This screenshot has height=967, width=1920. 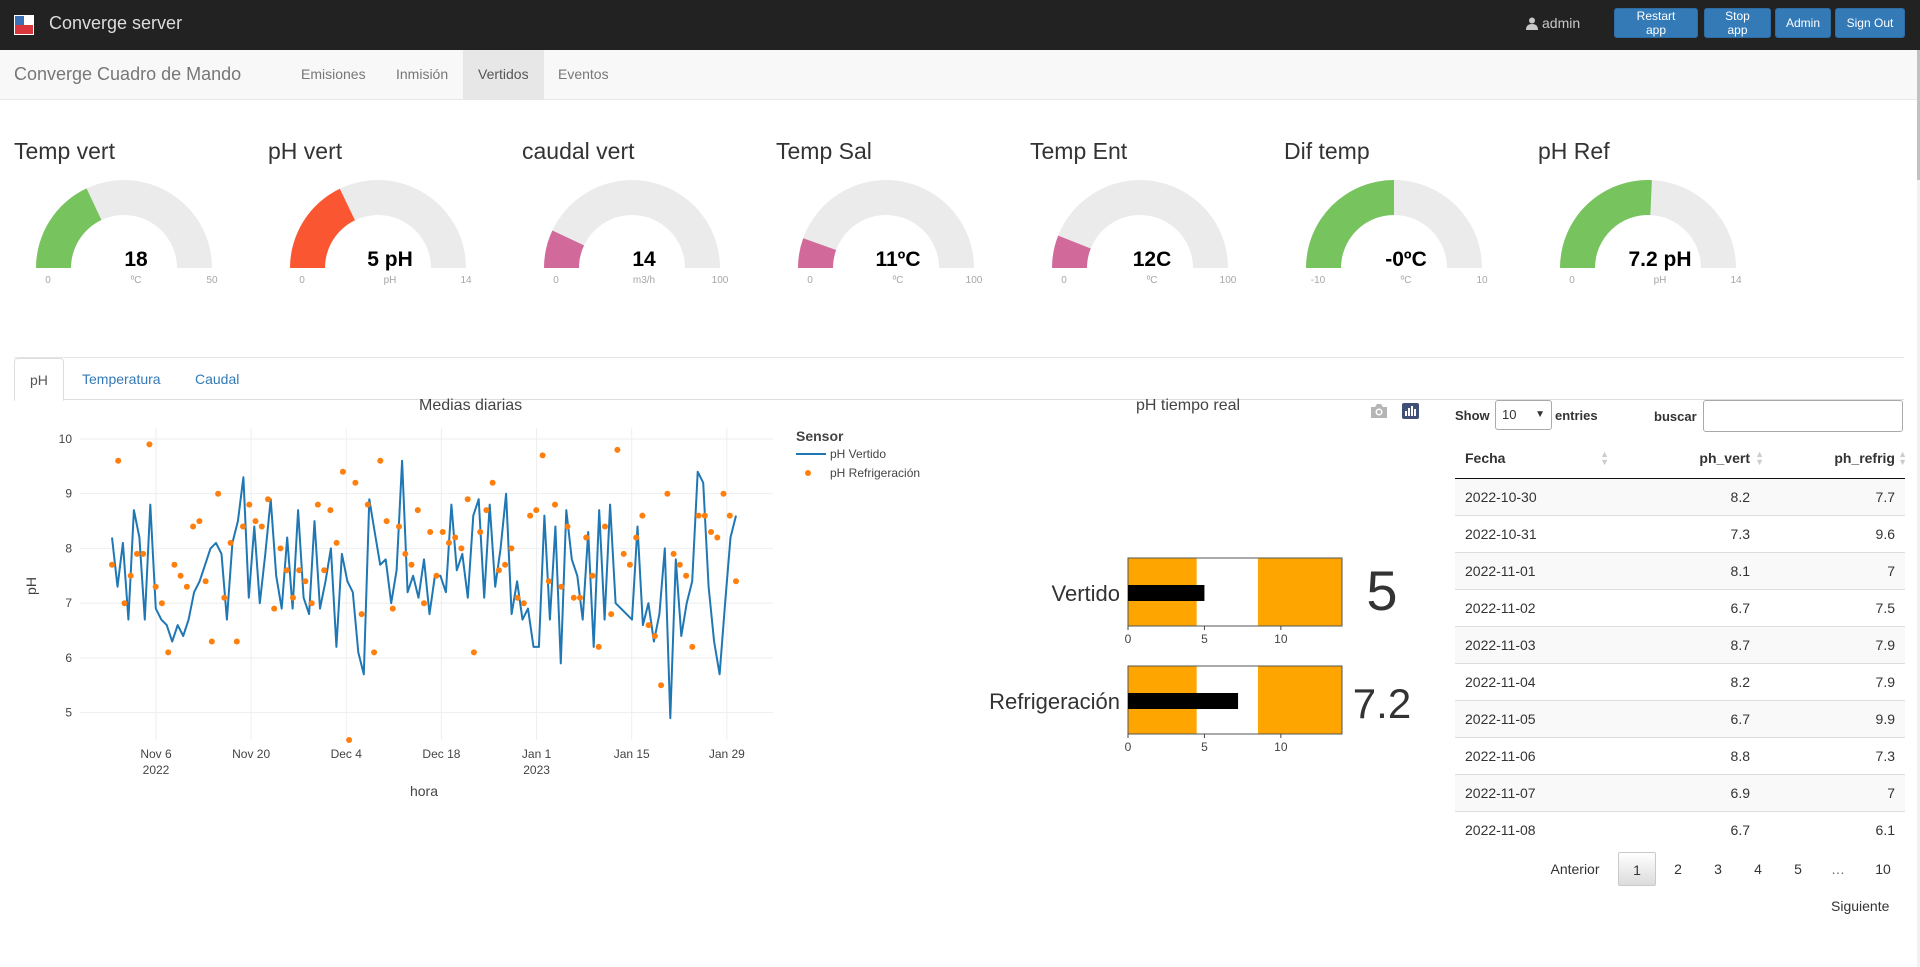 I want to click on table-row: 2022-11-04 8.2 7.9, so click(x=1680, y=681).